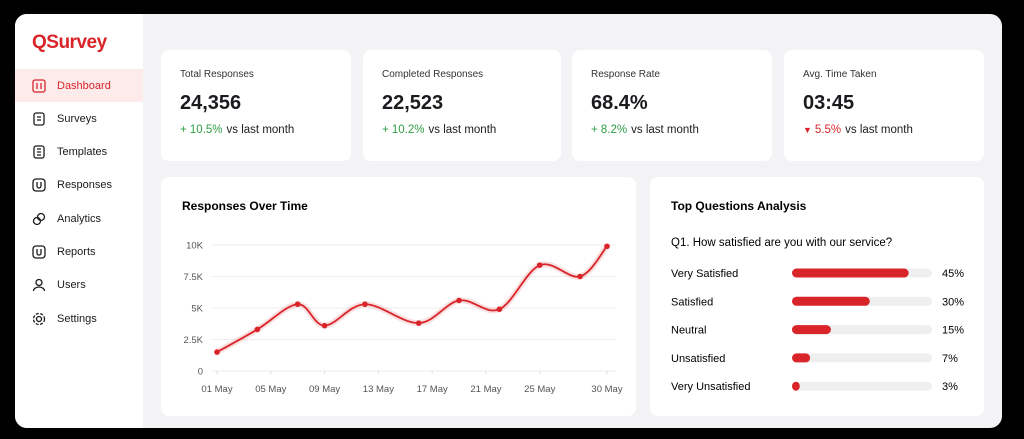  Describe the element at coordinates (704, 274) in the screenshot. I see `category-label: Very Satisfied` at that location.